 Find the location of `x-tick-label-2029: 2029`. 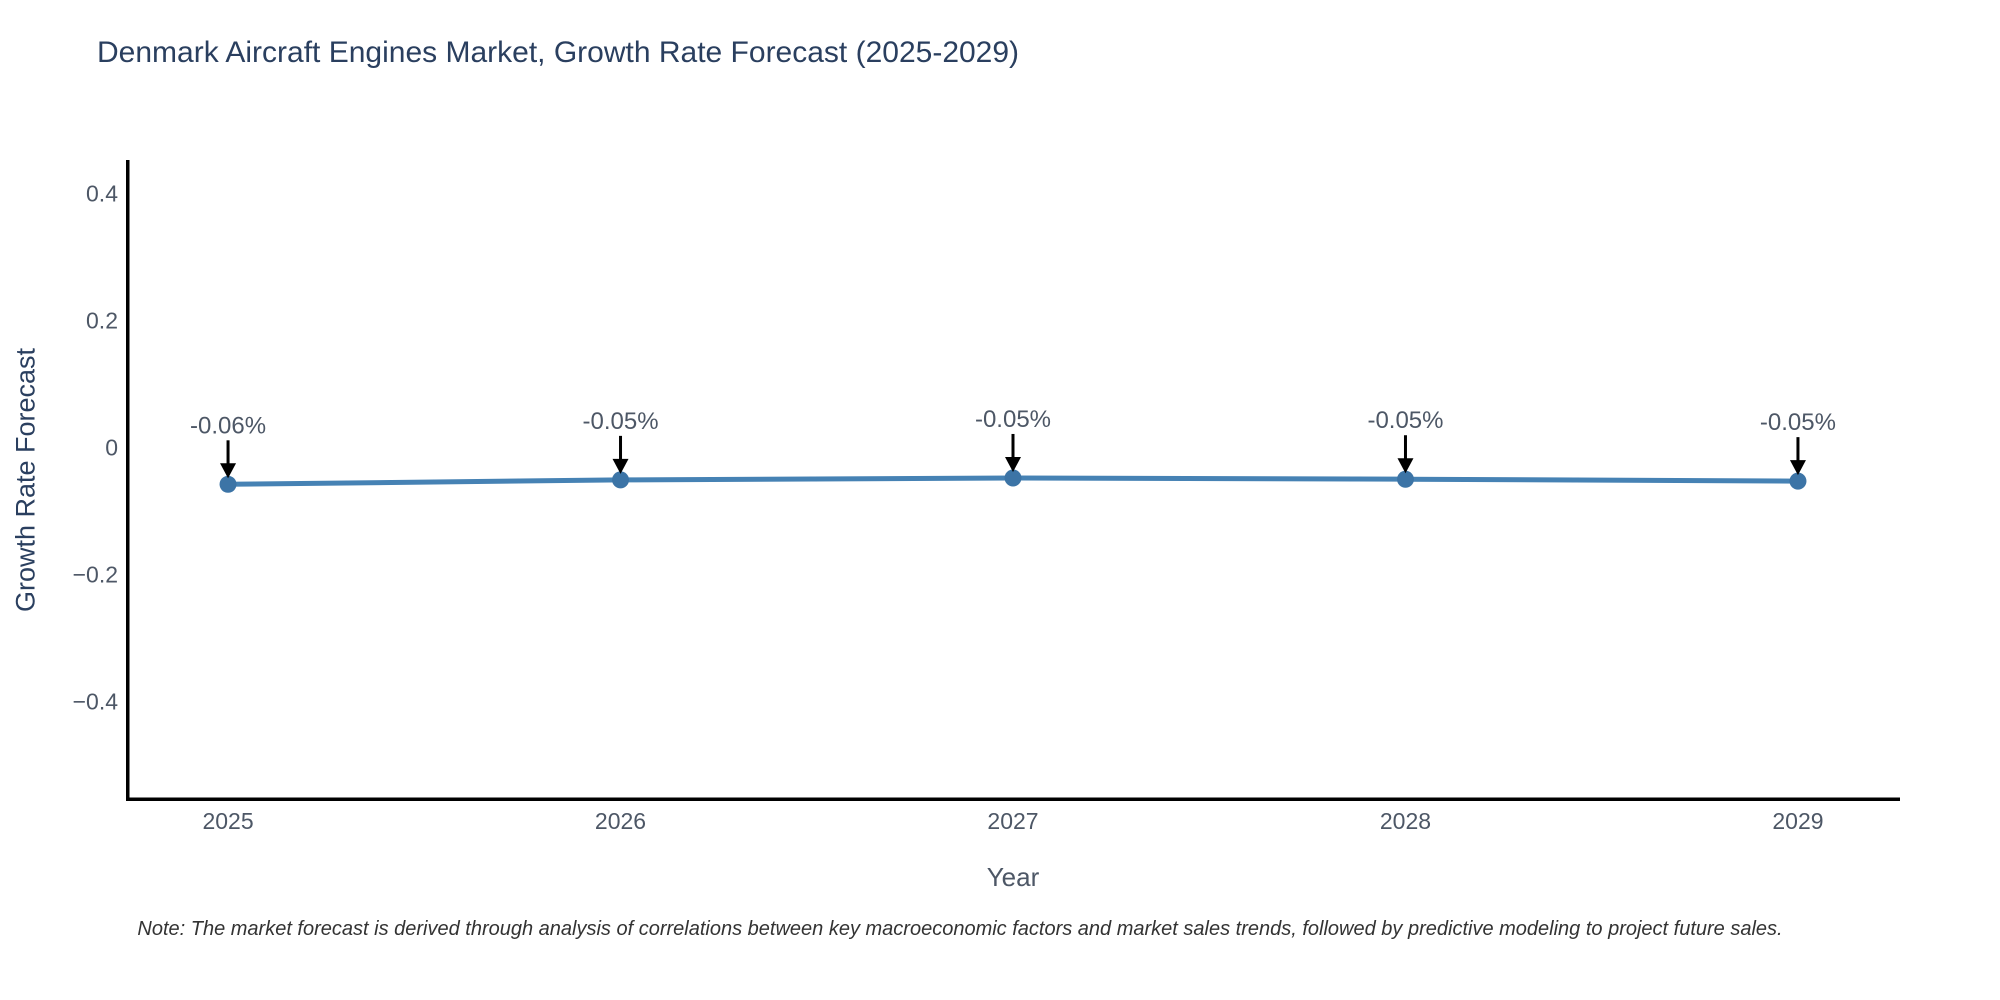

x-tick-label-2029: 2029 is located at coordinates (1798, 821).